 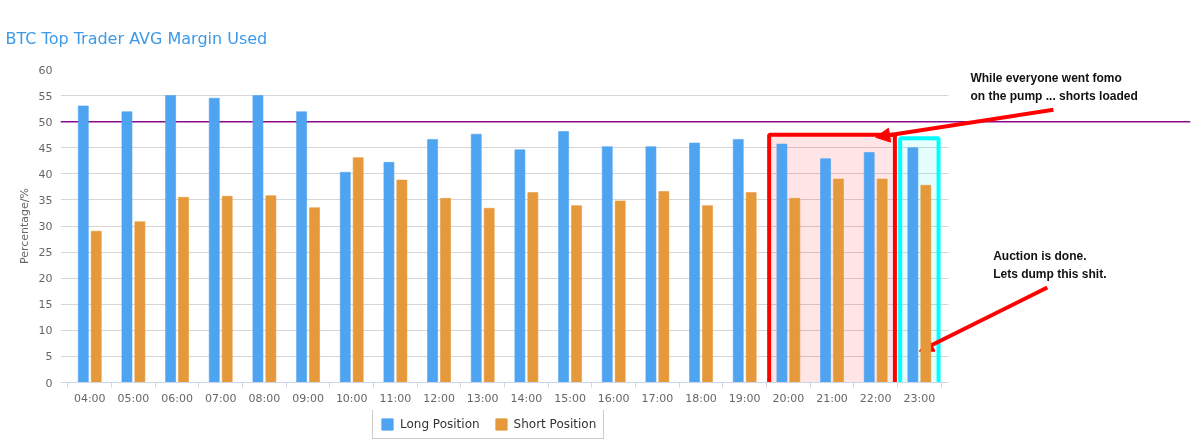 I want to click on y-tick-label: 60, so click(x=45, y=70).